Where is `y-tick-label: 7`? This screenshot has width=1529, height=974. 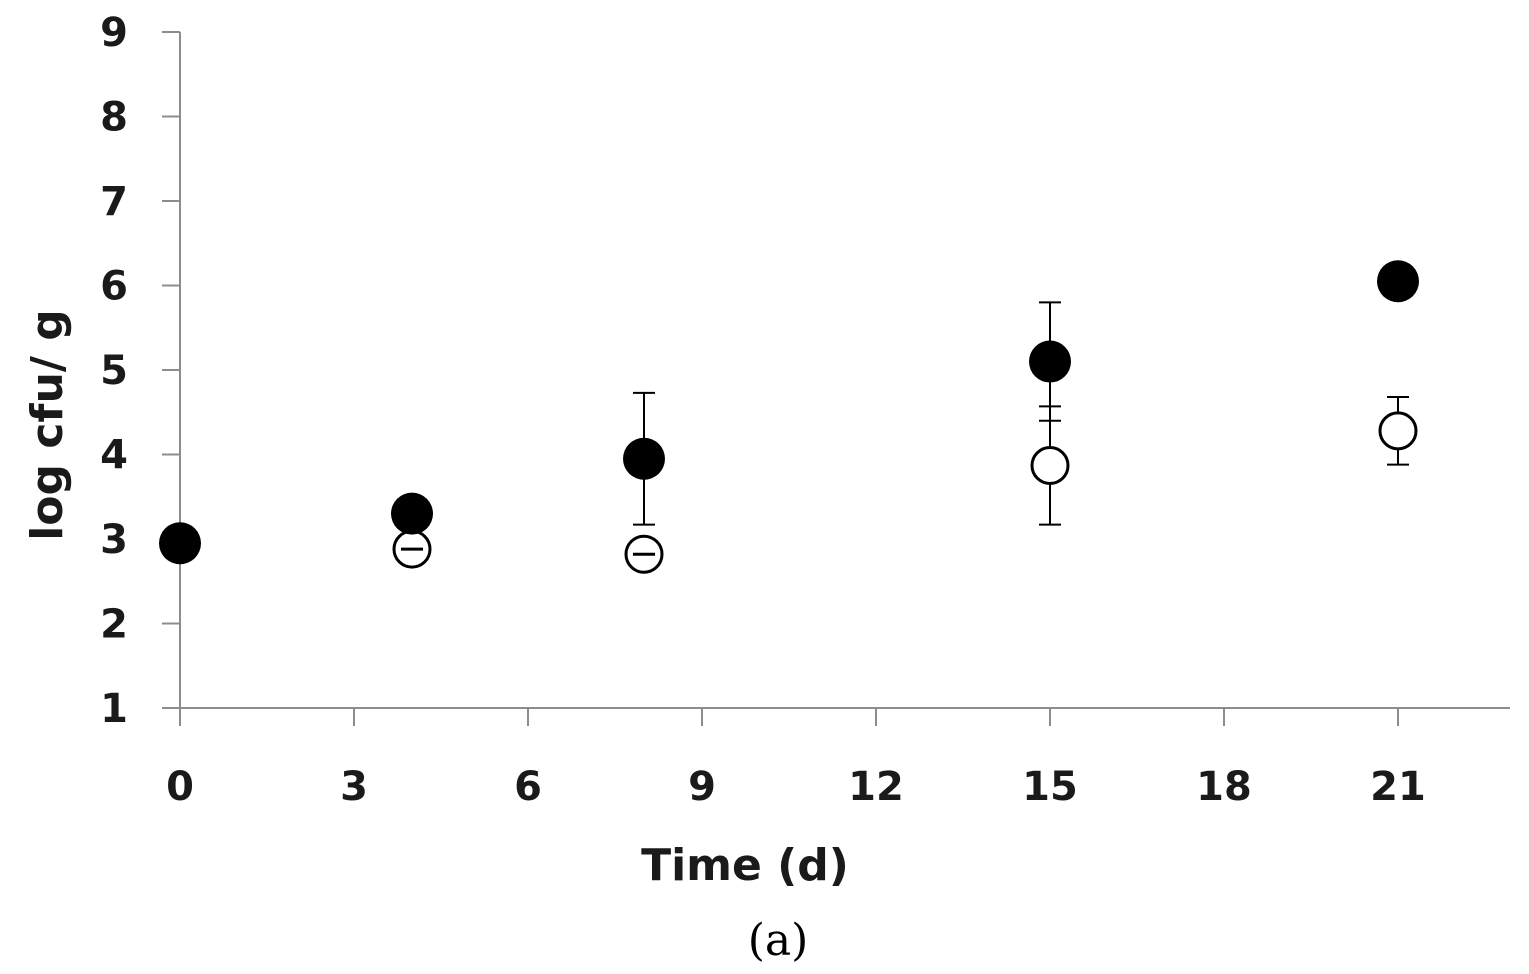
y-tick-label: 7 is located at coordinates (114, 202).